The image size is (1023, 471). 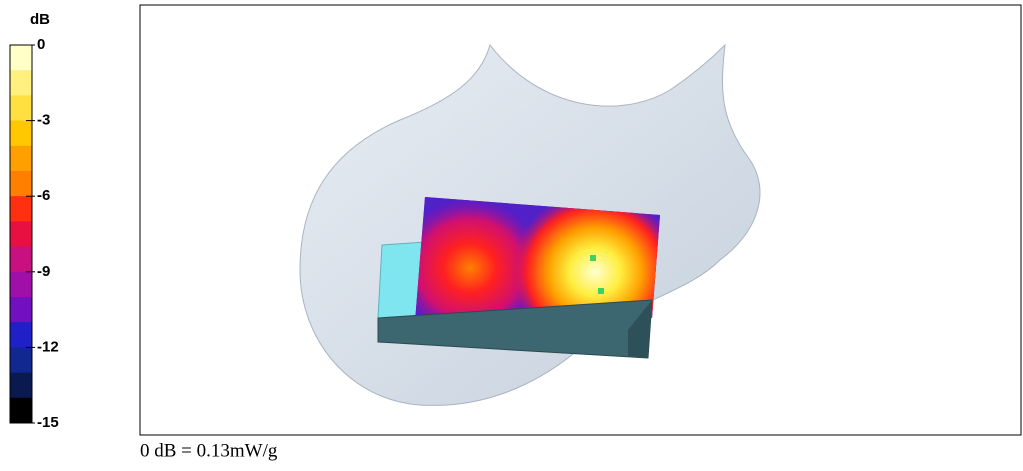 I want to click on colorbar-tick-label: -12, so click(x=48, y=346).